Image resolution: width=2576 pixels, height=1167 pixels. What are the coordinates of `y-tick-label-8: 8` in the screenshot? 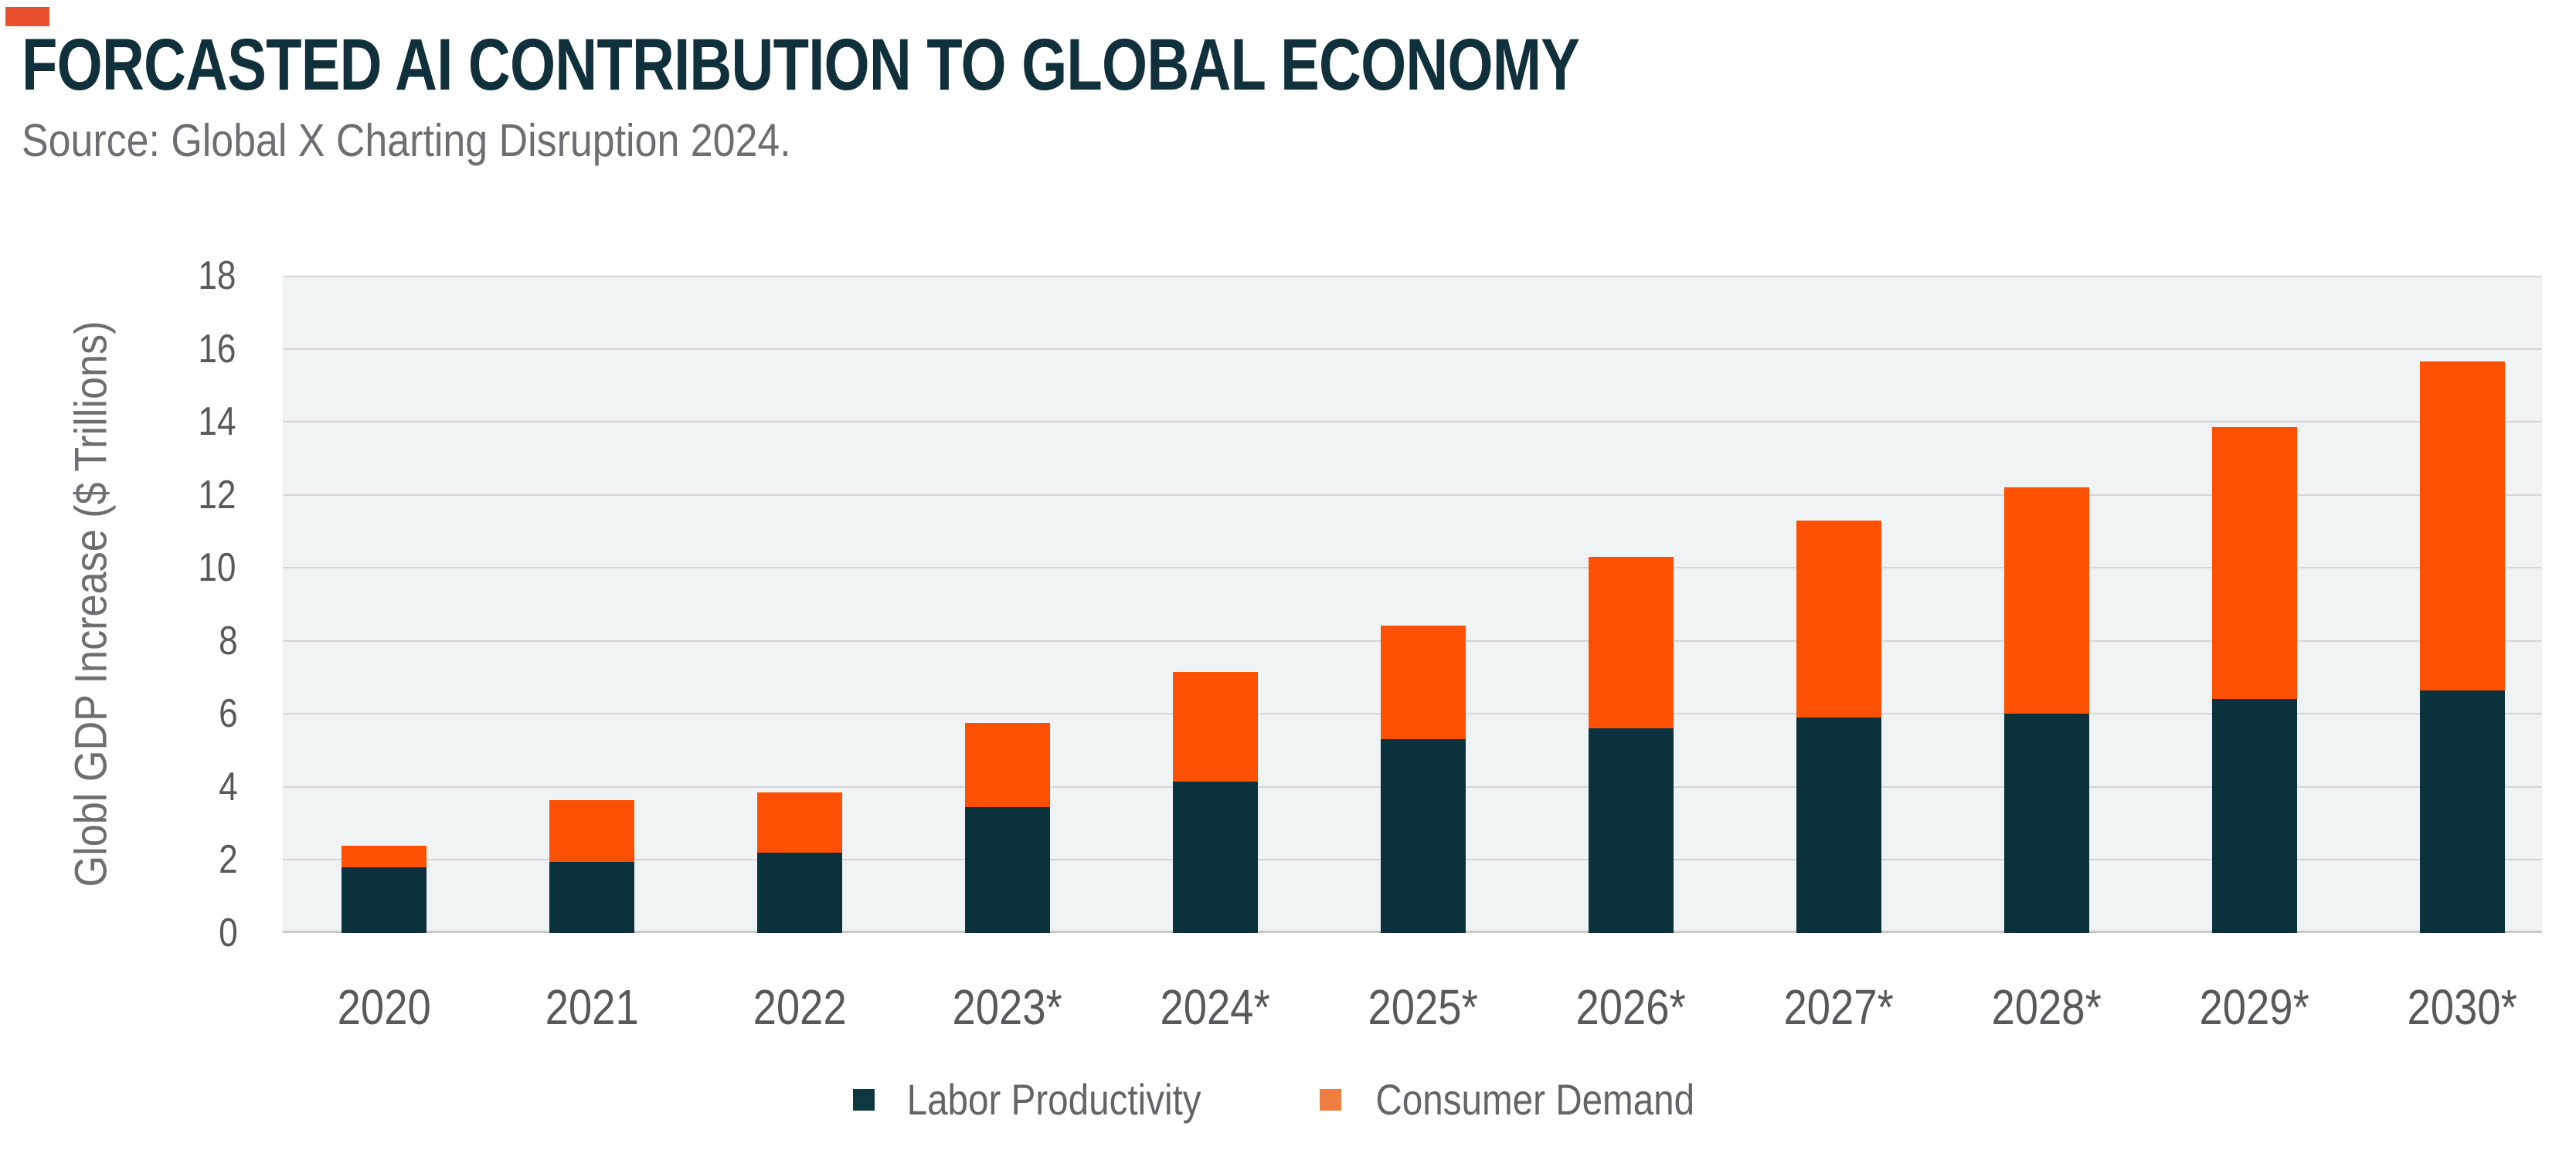 It's located at (162, 641).